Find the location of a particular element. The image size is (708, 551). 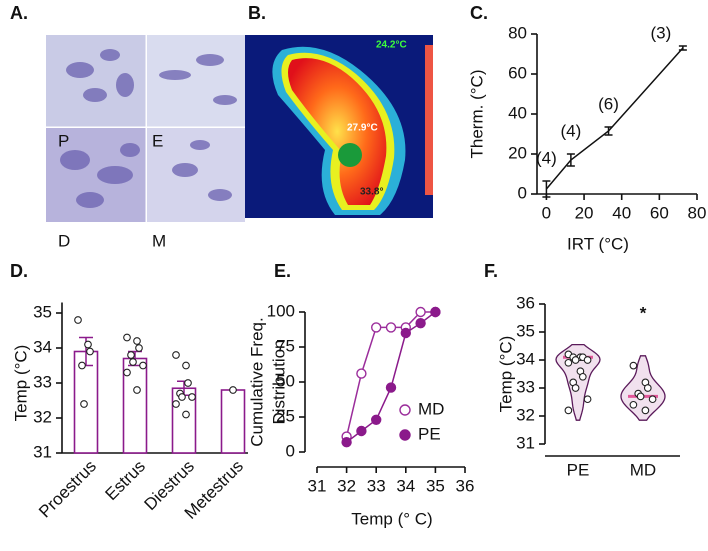

micrographs is located at coordinates (145, 128).